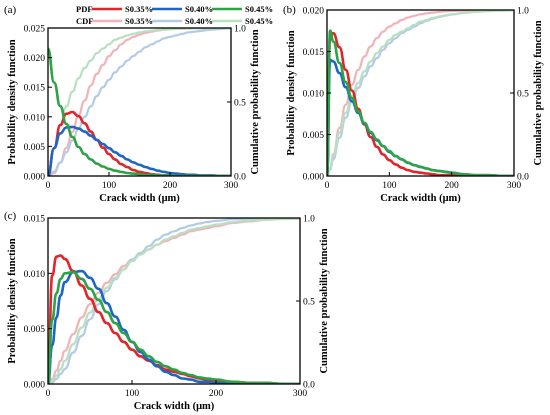 This screenshot has width=550, height=415. I want to click on legend-cdf-entry-s045: S0.45%, so click(259, 21).